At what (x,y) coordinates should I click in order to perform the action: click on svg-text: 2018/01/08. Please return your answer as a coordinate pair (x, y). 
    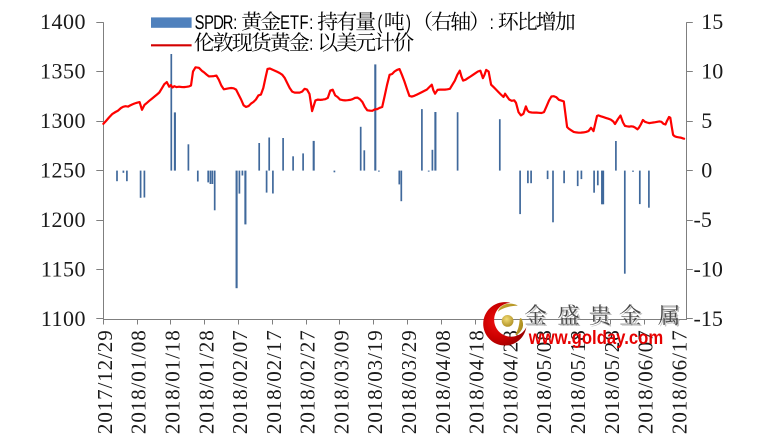
    Looking at the image, I should click on (139, 381).